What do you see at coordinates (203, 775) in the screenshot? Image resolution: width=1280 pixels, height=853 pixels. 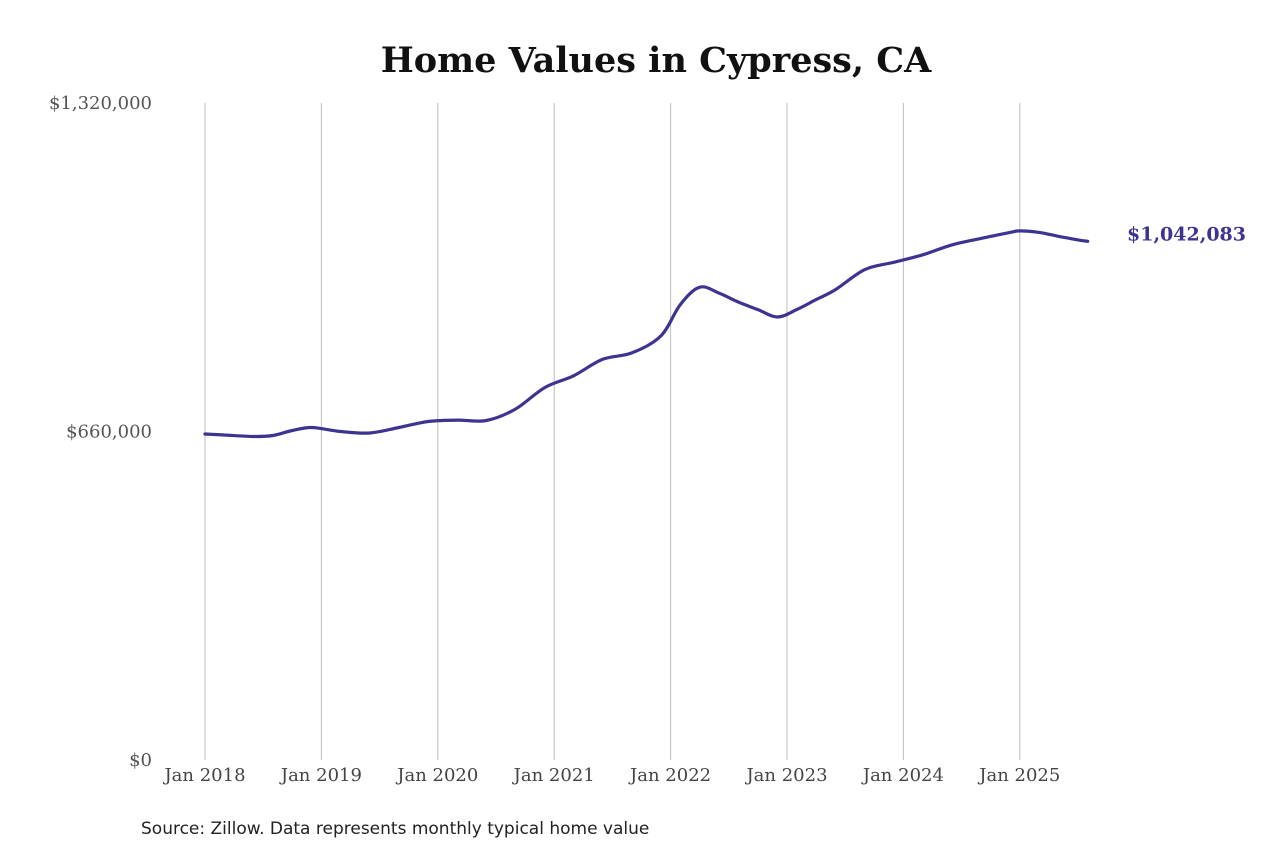 I see `x-tick-label: Jan 2018` at bounding box center [203, 775].